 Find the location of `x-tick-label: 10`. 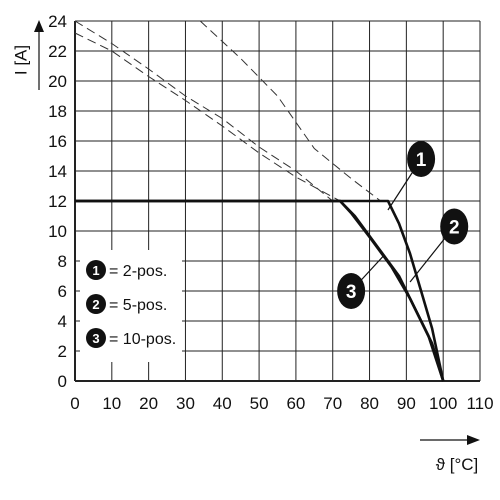

x-tick-label: 10 is located at coordinates (111, 403).